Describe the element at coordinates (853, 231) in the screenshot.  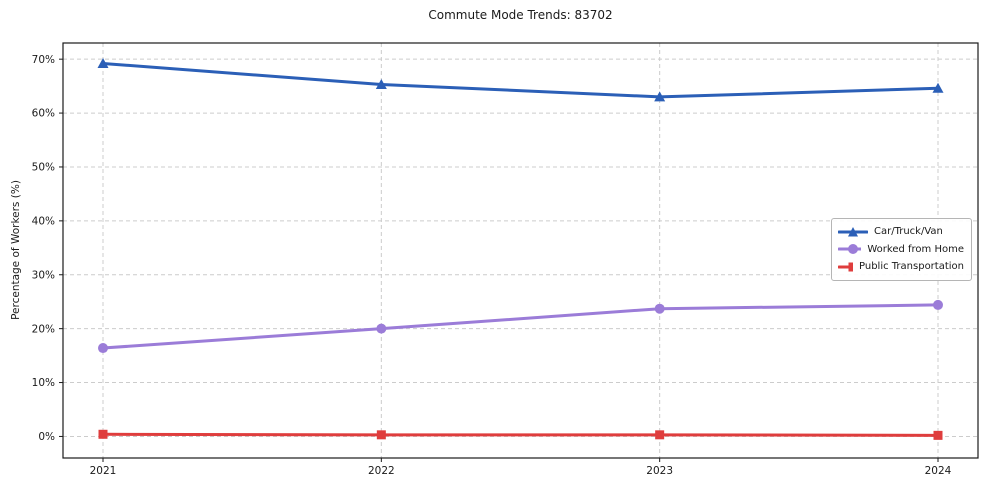
I see `triangle-marker-icon` at that location.